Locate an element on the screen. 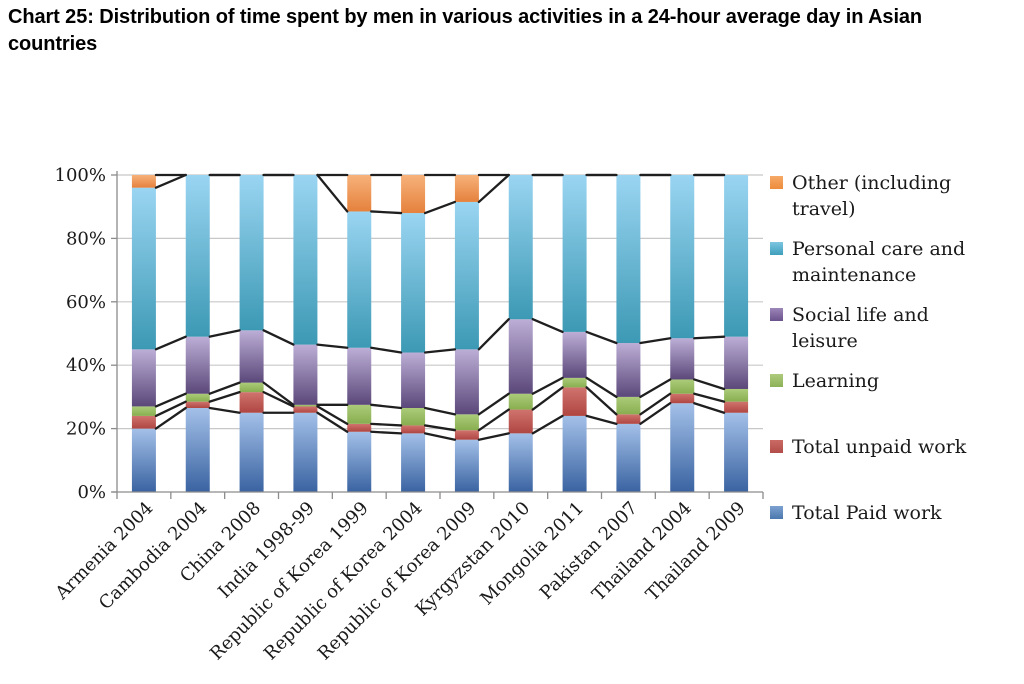  y-tick-label: 100% is located at coordinates (80, 175).